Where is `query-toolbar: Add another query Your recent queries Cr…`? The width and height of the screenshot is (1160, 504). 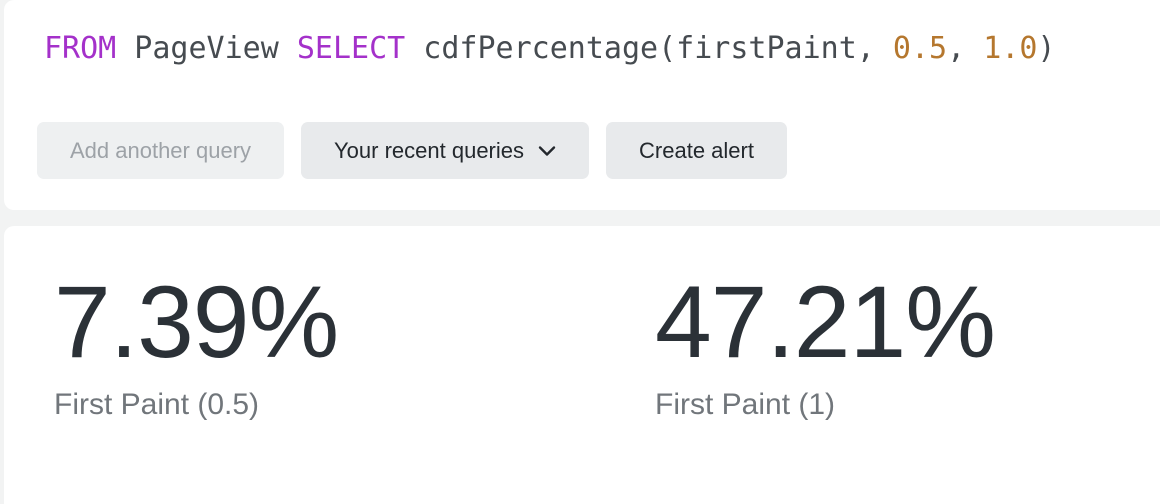 query-toolbar: Add another query Your recent queries Cr… is located at coordinates (582, 150).